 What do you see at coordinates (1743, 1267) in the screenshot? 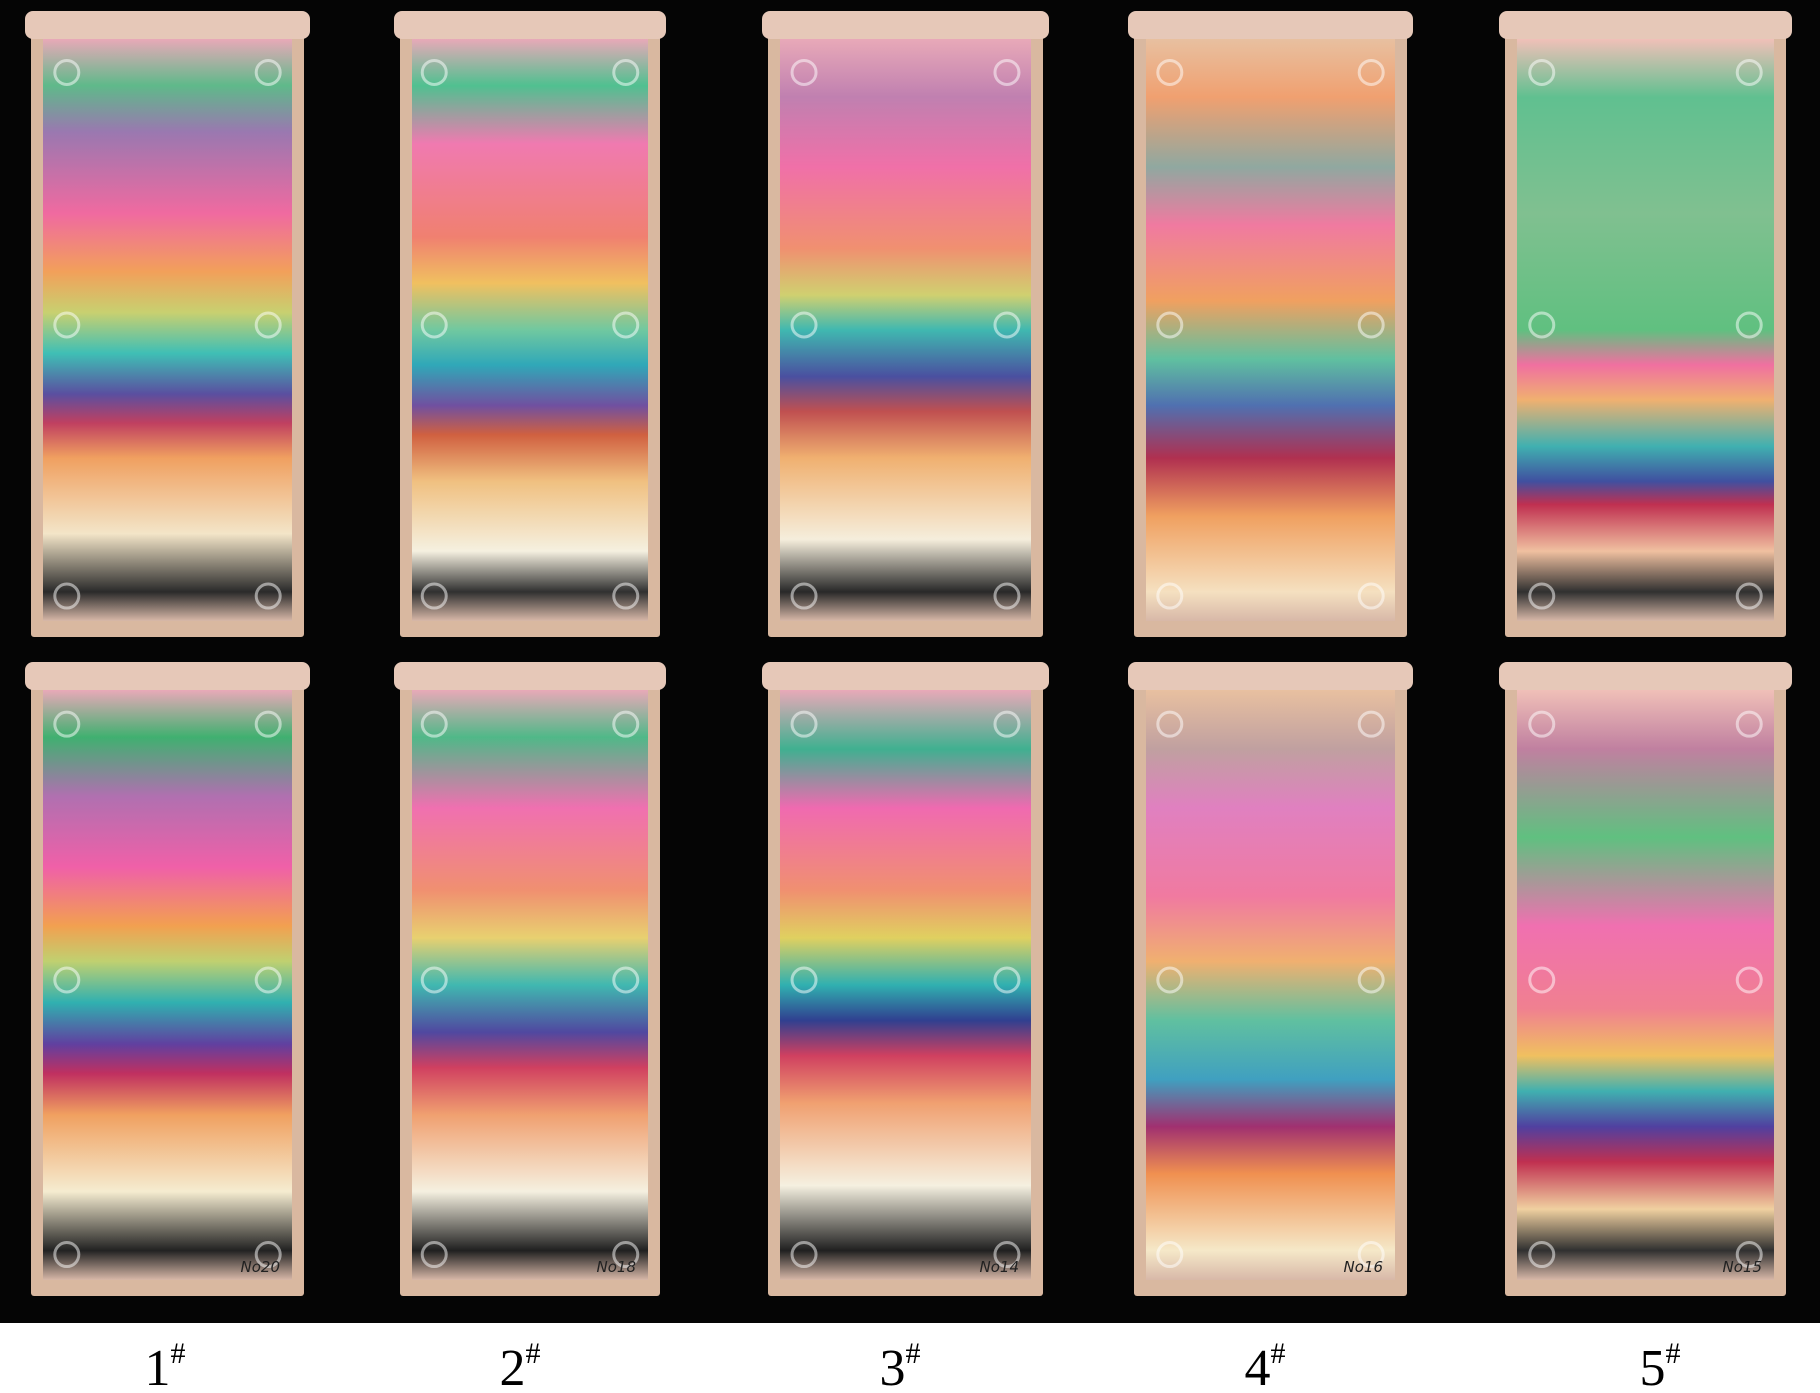
I see `handwritten-note: No15` at bounding box center [1743, 1267].